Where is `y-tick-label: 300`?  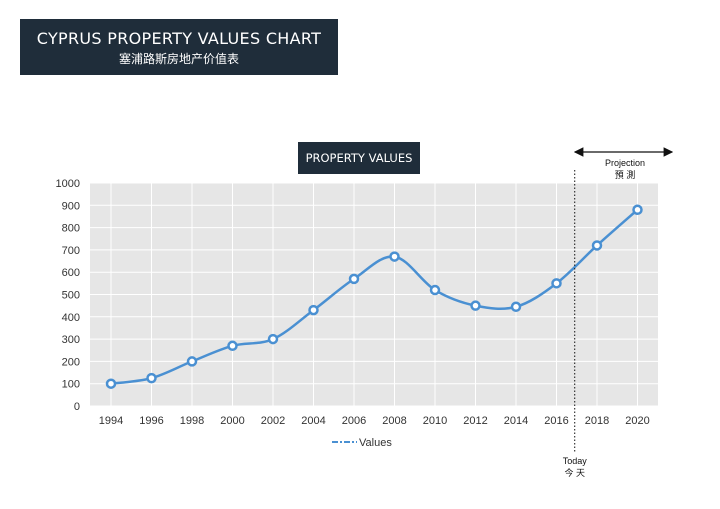 y-tick-label: 300 is located at coordinates (71, 340).